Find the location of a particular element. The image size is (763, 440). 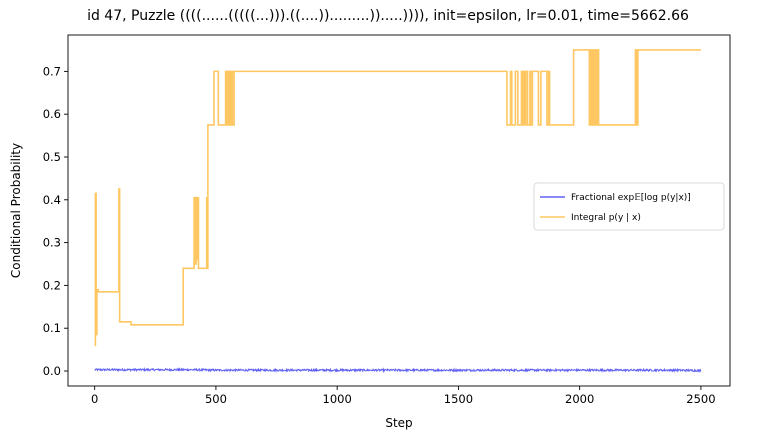

y-tick-label: 0.4 is located at coordinates (52, 200).